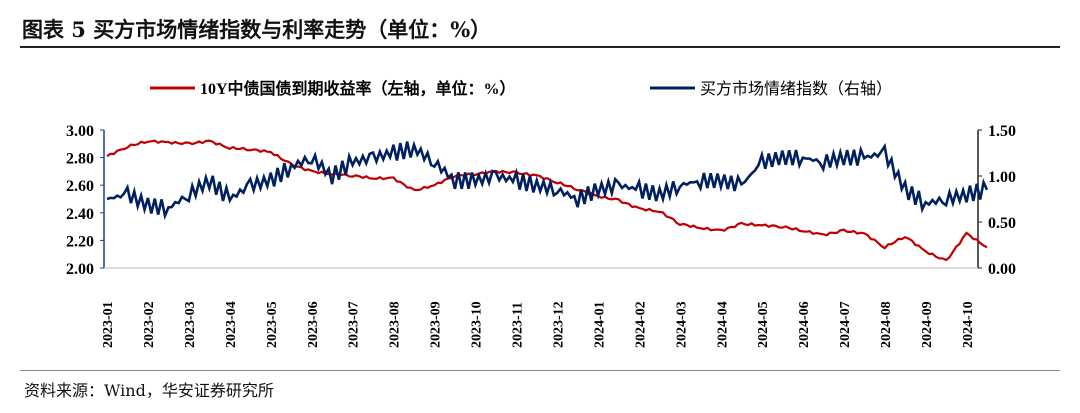  I want to click on source-note: 资料来源：Wind，华安证券研究所, so click(149, 390).